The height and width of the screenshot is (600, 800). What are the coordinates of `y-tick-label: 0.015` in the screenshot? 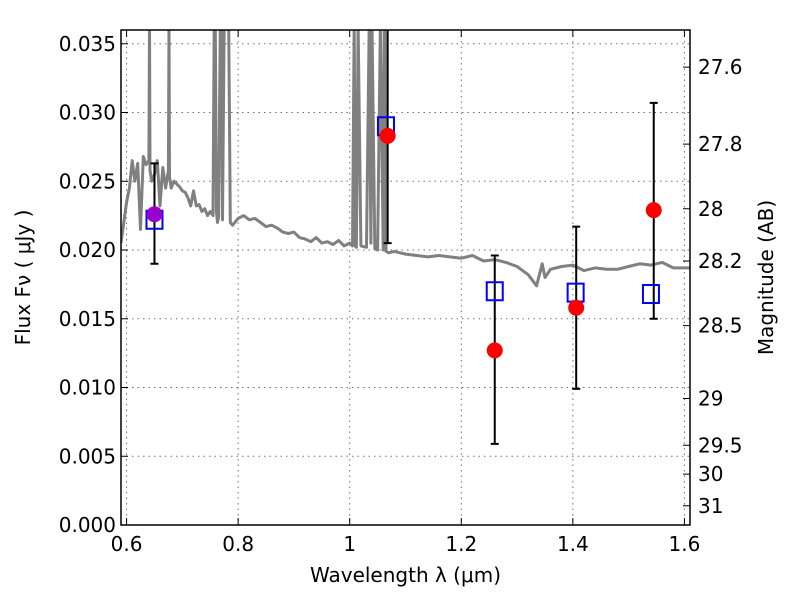 It's located at (87, 319).